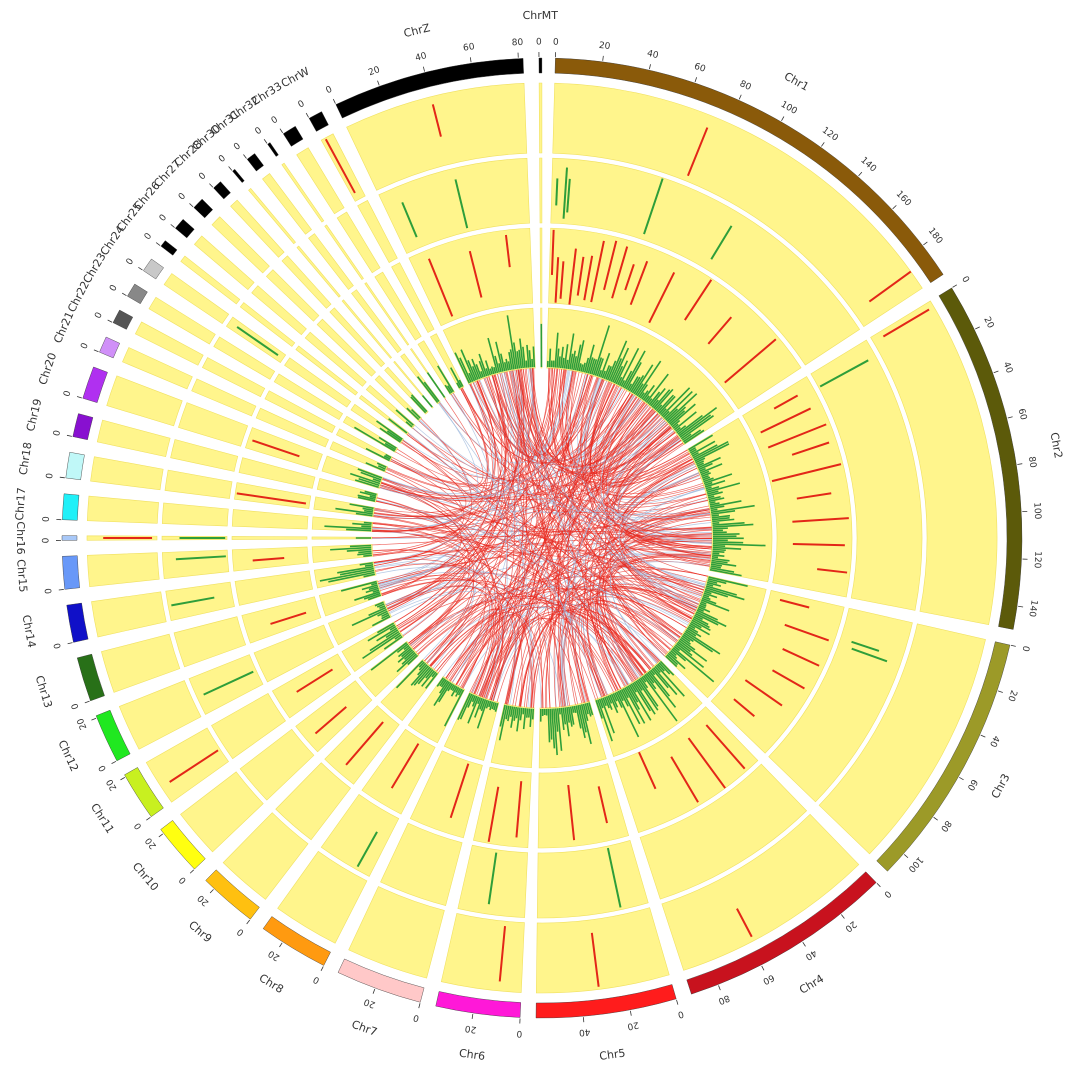  I want to click on track-4-bg-ChrZ, so click(489, 346).